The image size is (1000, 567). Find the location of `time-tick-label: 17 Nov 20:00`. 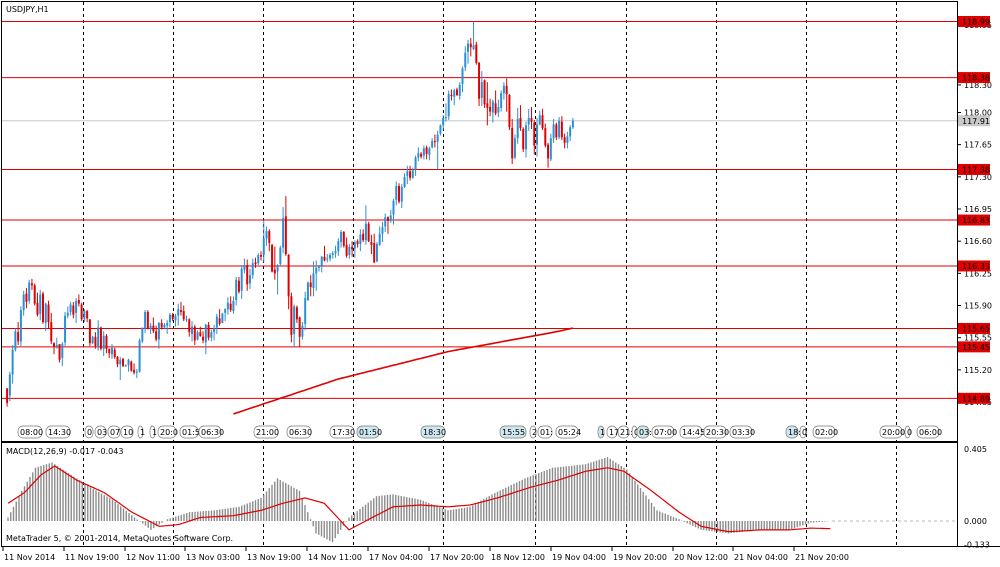

time-tick-label: 17 Nov 20:00 is located at coordinates (457, 557).